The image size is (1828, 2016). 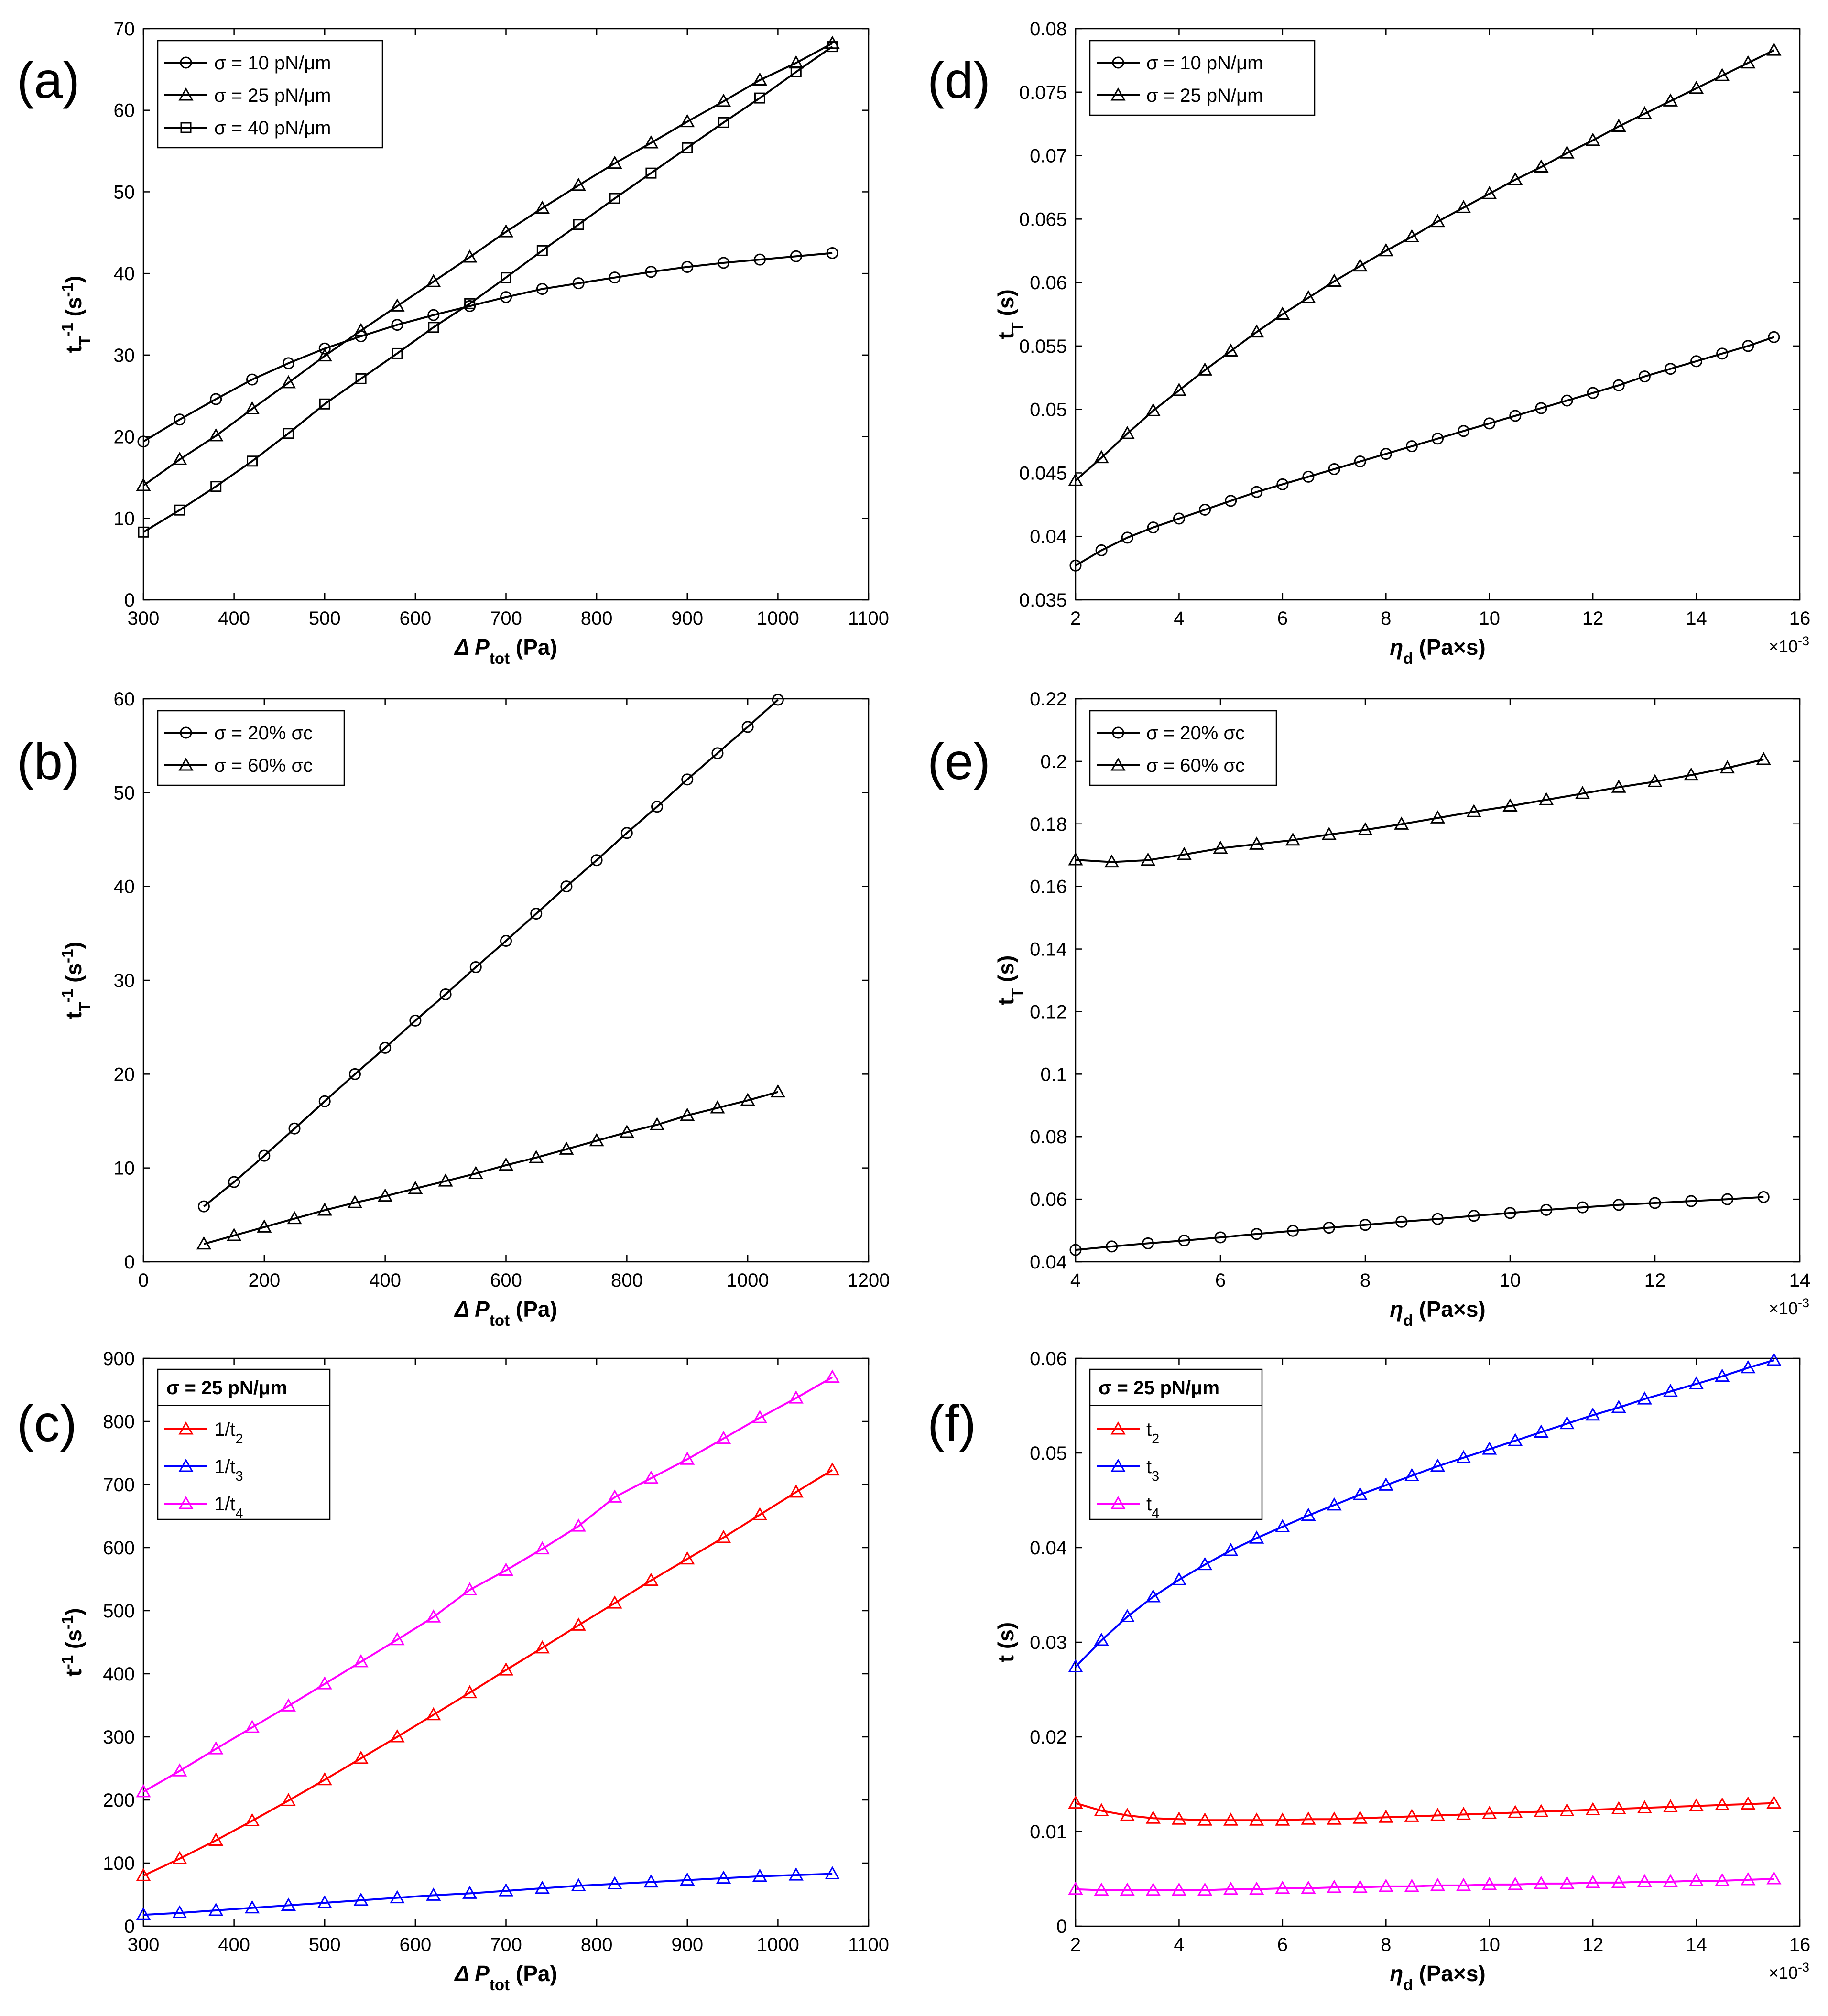 What do you see at coordinates (1386, 1944) in the screenshot?
I see `x-tick-label: 8` at bounding box center [1386, 1944].